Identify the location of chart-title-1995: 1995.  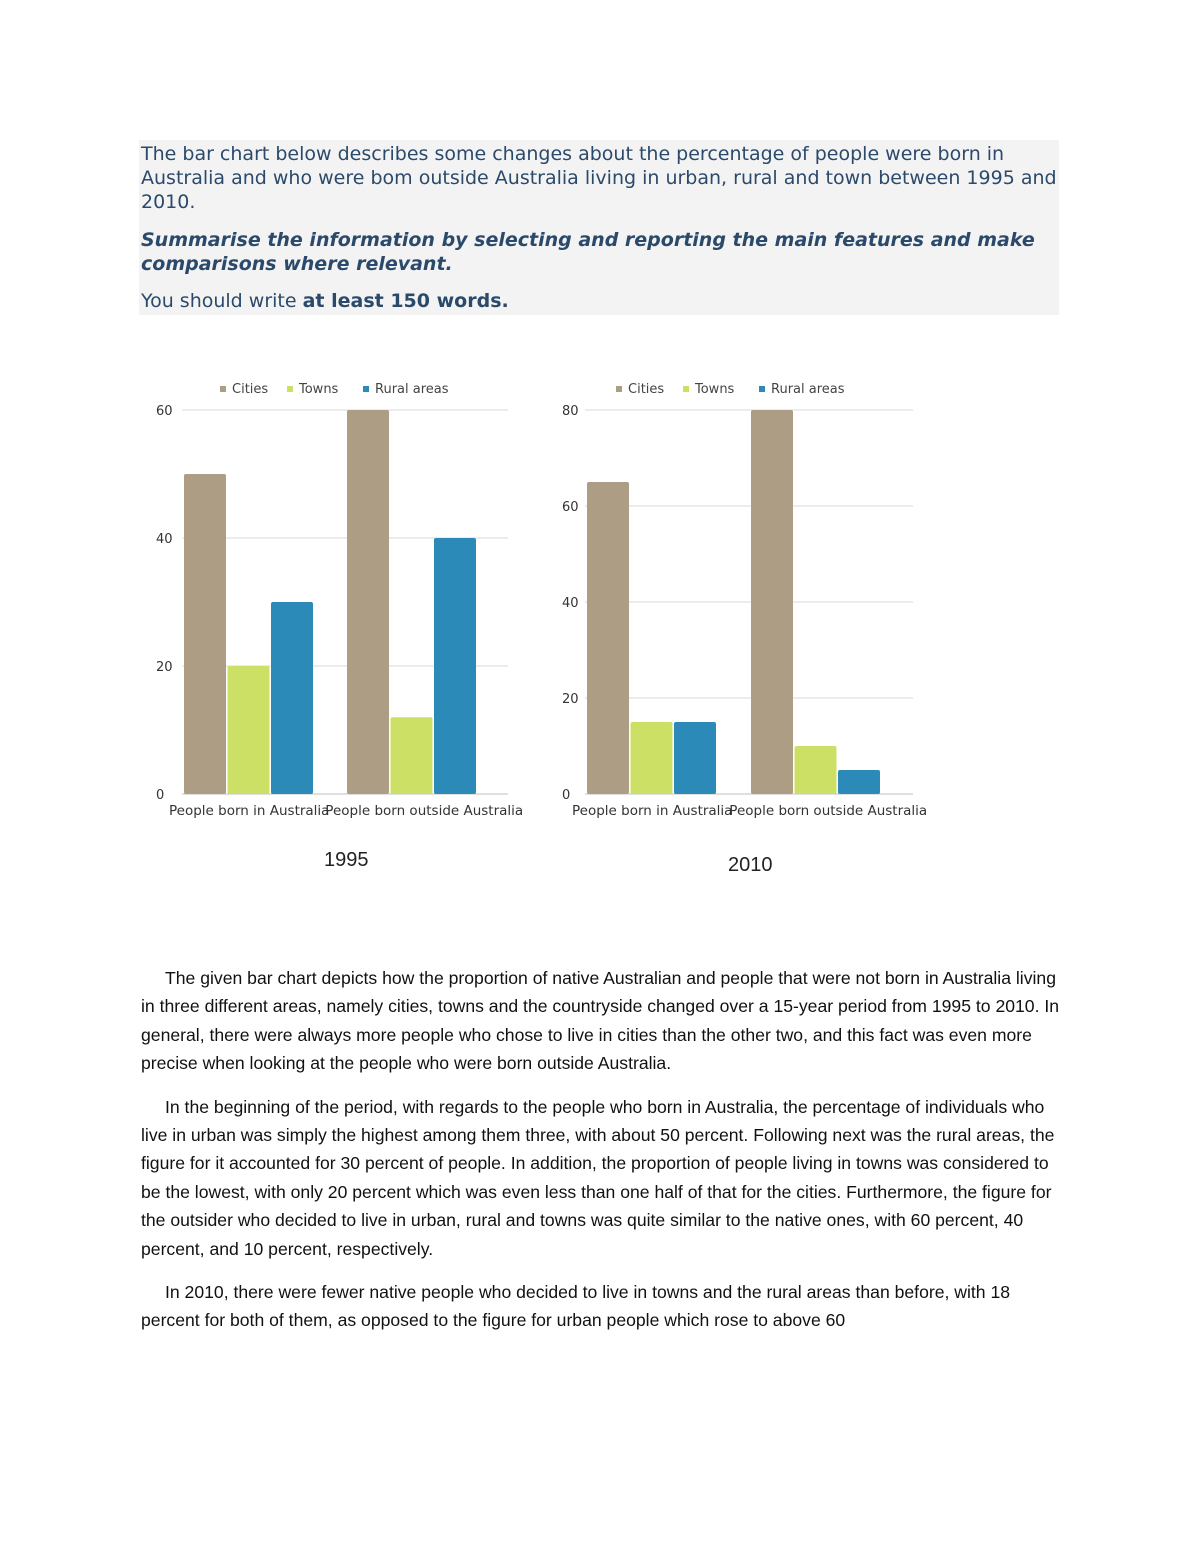
(346, 860).